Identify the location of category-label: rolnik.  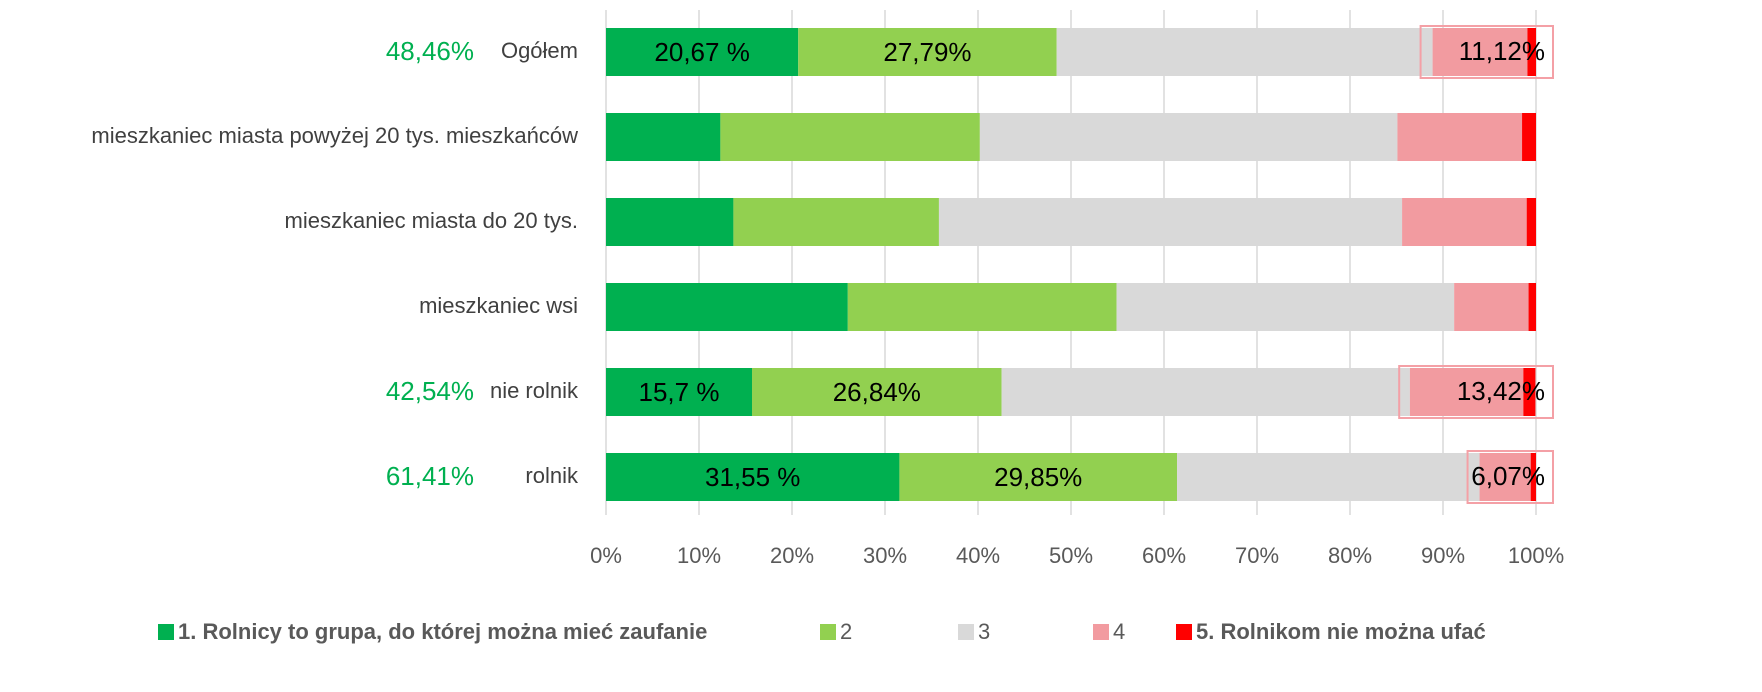
(552, 475).